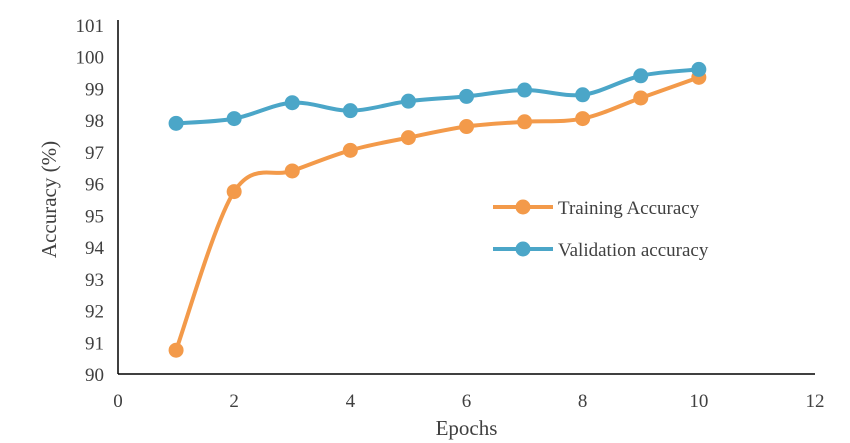 The image size is (850, 443). What do you see at coordinates (234, 401) in the screenshot?
I see `x-tick-label: 2` at bounding box center [234, 401].